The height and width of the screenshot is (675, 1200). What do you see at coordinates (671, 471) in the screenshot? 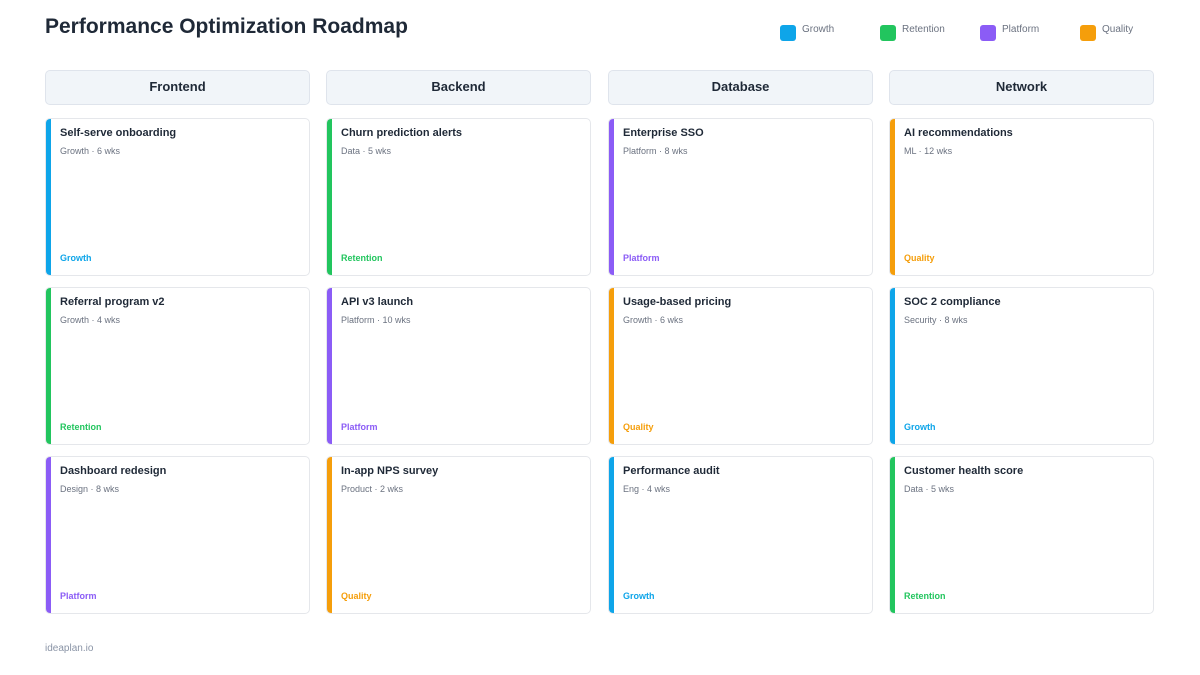
I see `card-title: Performance audit` at bounding box center [671, 471].